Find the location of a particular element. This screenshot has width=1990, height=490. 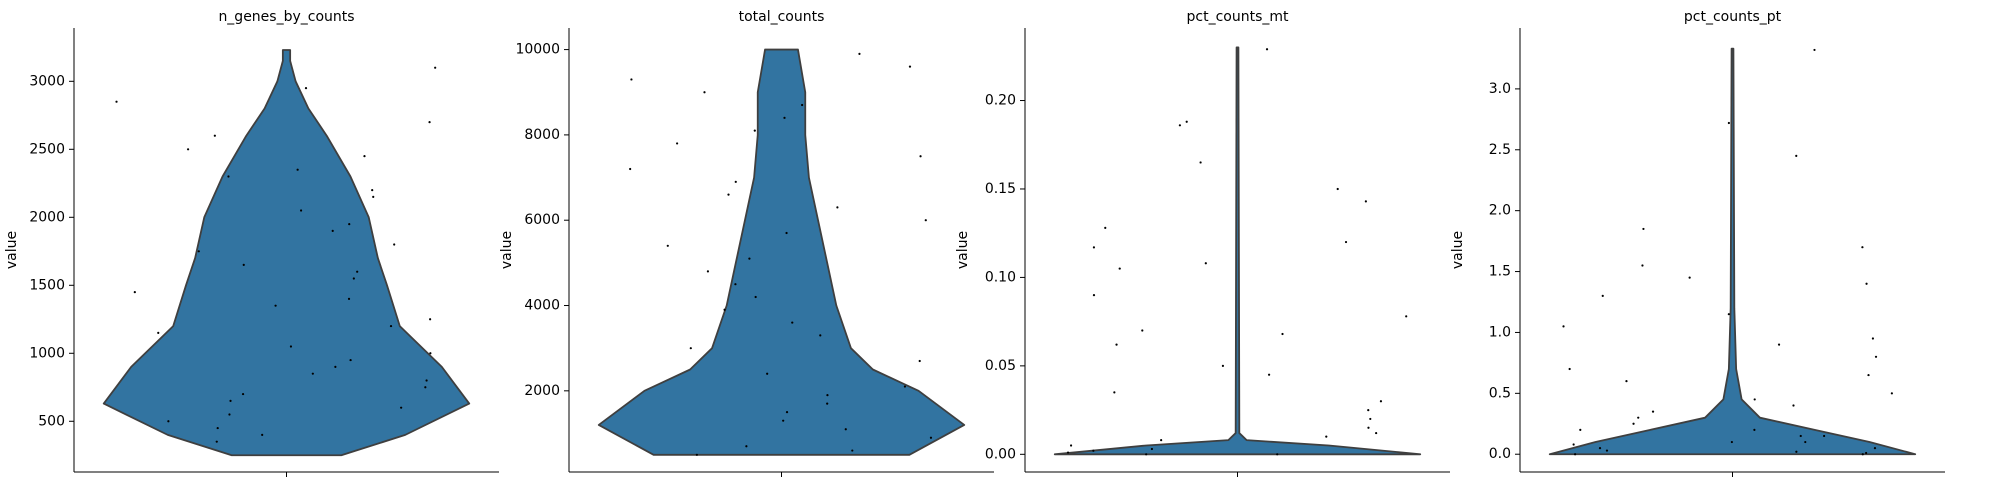

y-tick-label: 8000 is located at coordinates (542, 135).